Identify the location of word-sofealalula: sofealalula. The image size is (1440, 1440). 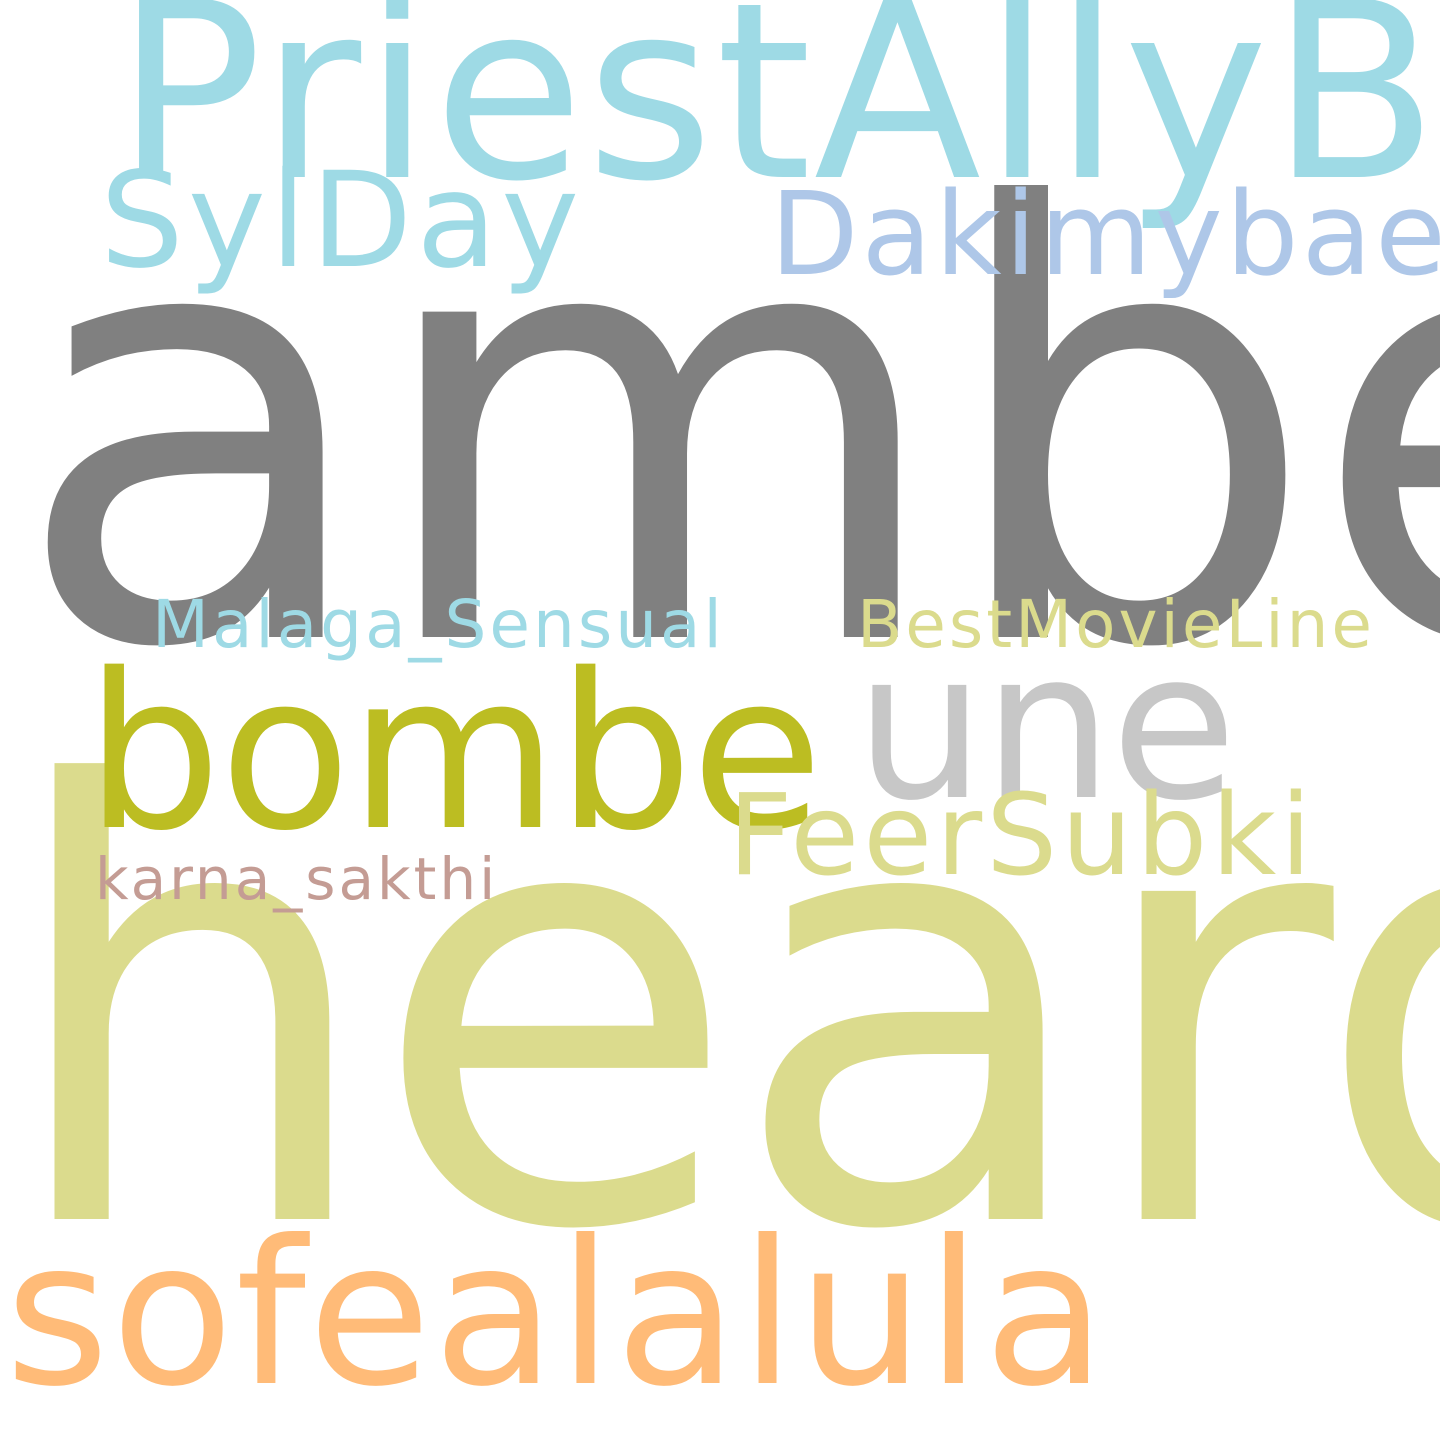
(557, 1314).